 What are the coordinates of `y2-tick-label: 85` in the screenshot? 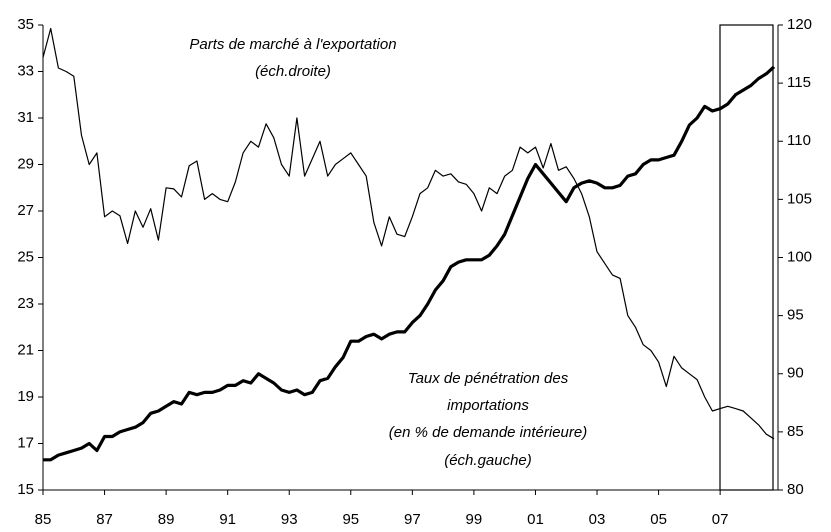 It's located at (795, 431).